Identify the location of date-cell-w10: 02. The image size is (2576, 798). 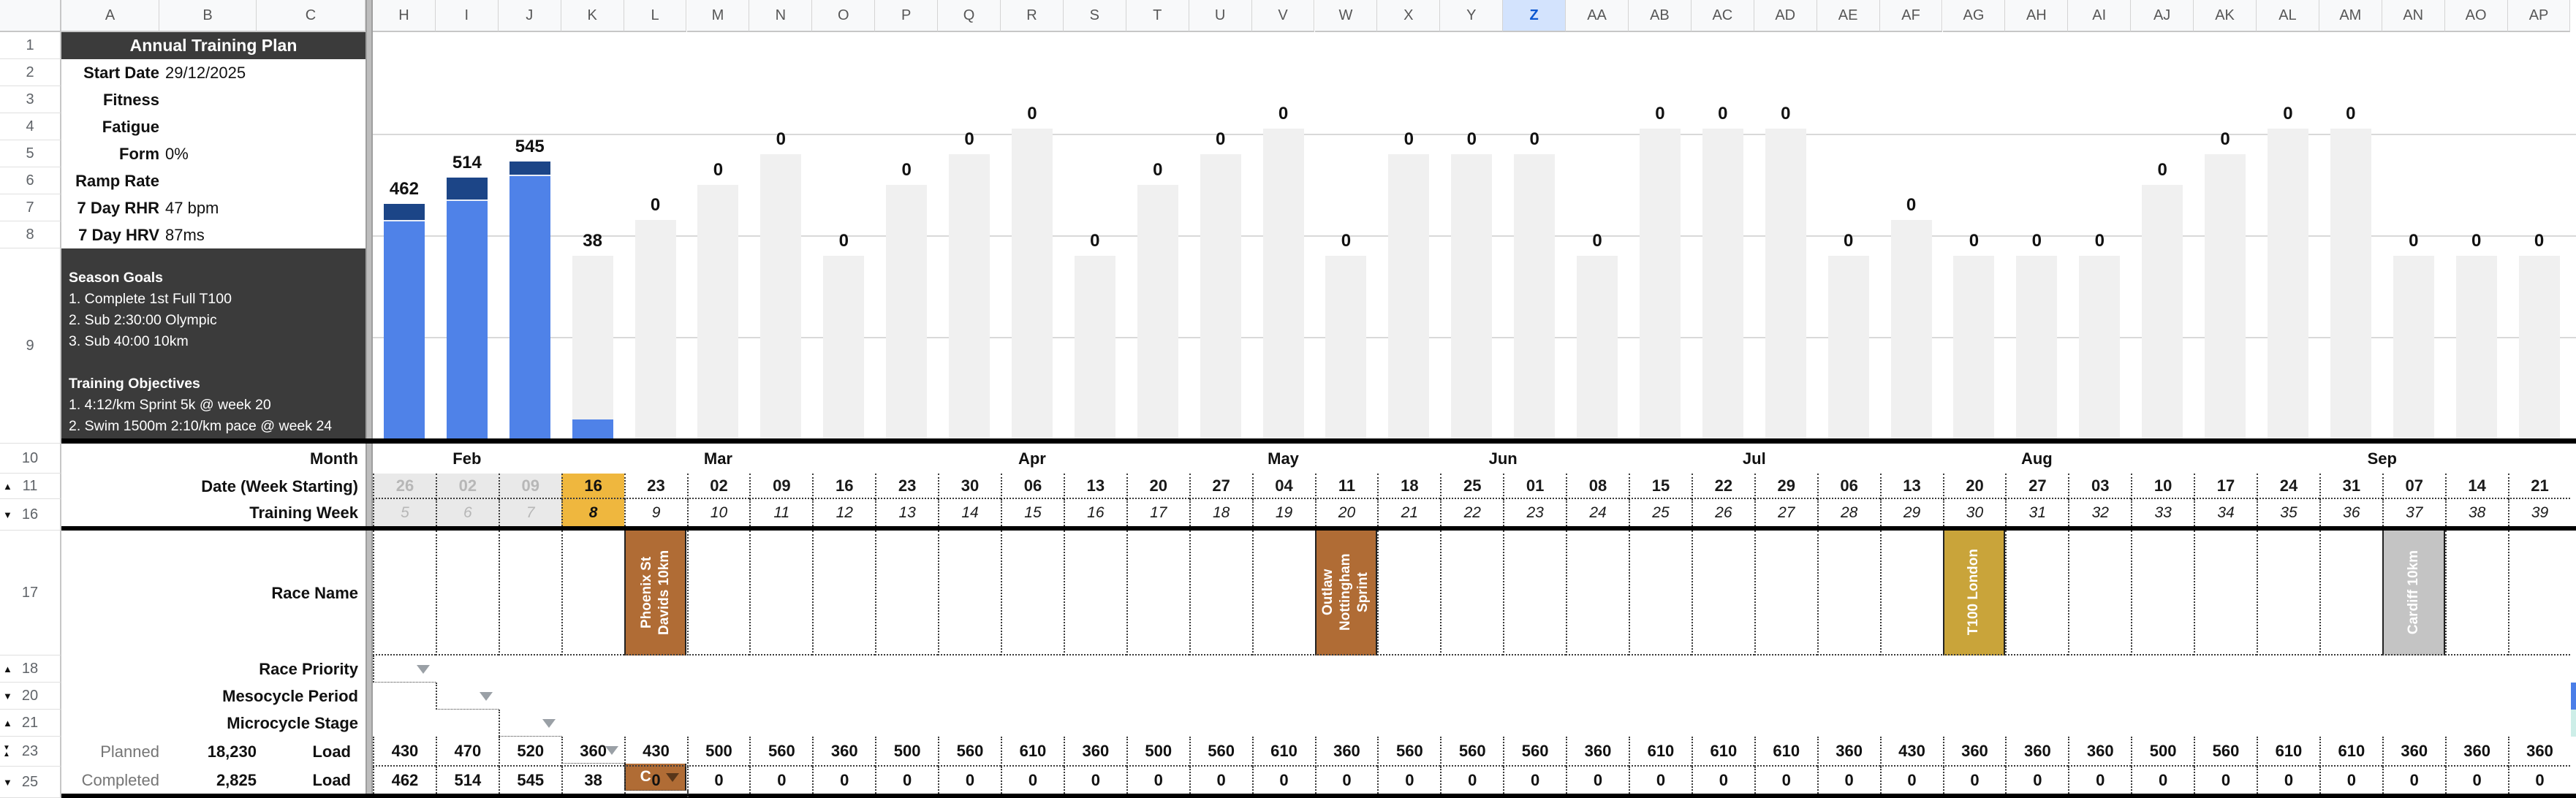
(718, 486).